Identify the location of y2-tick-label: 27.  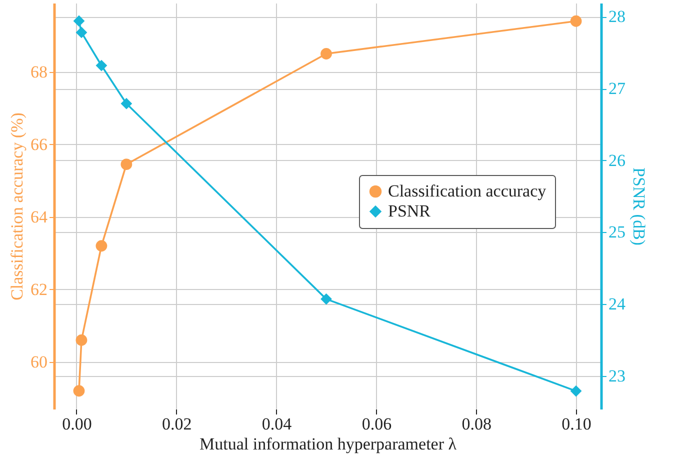
(617, 88).